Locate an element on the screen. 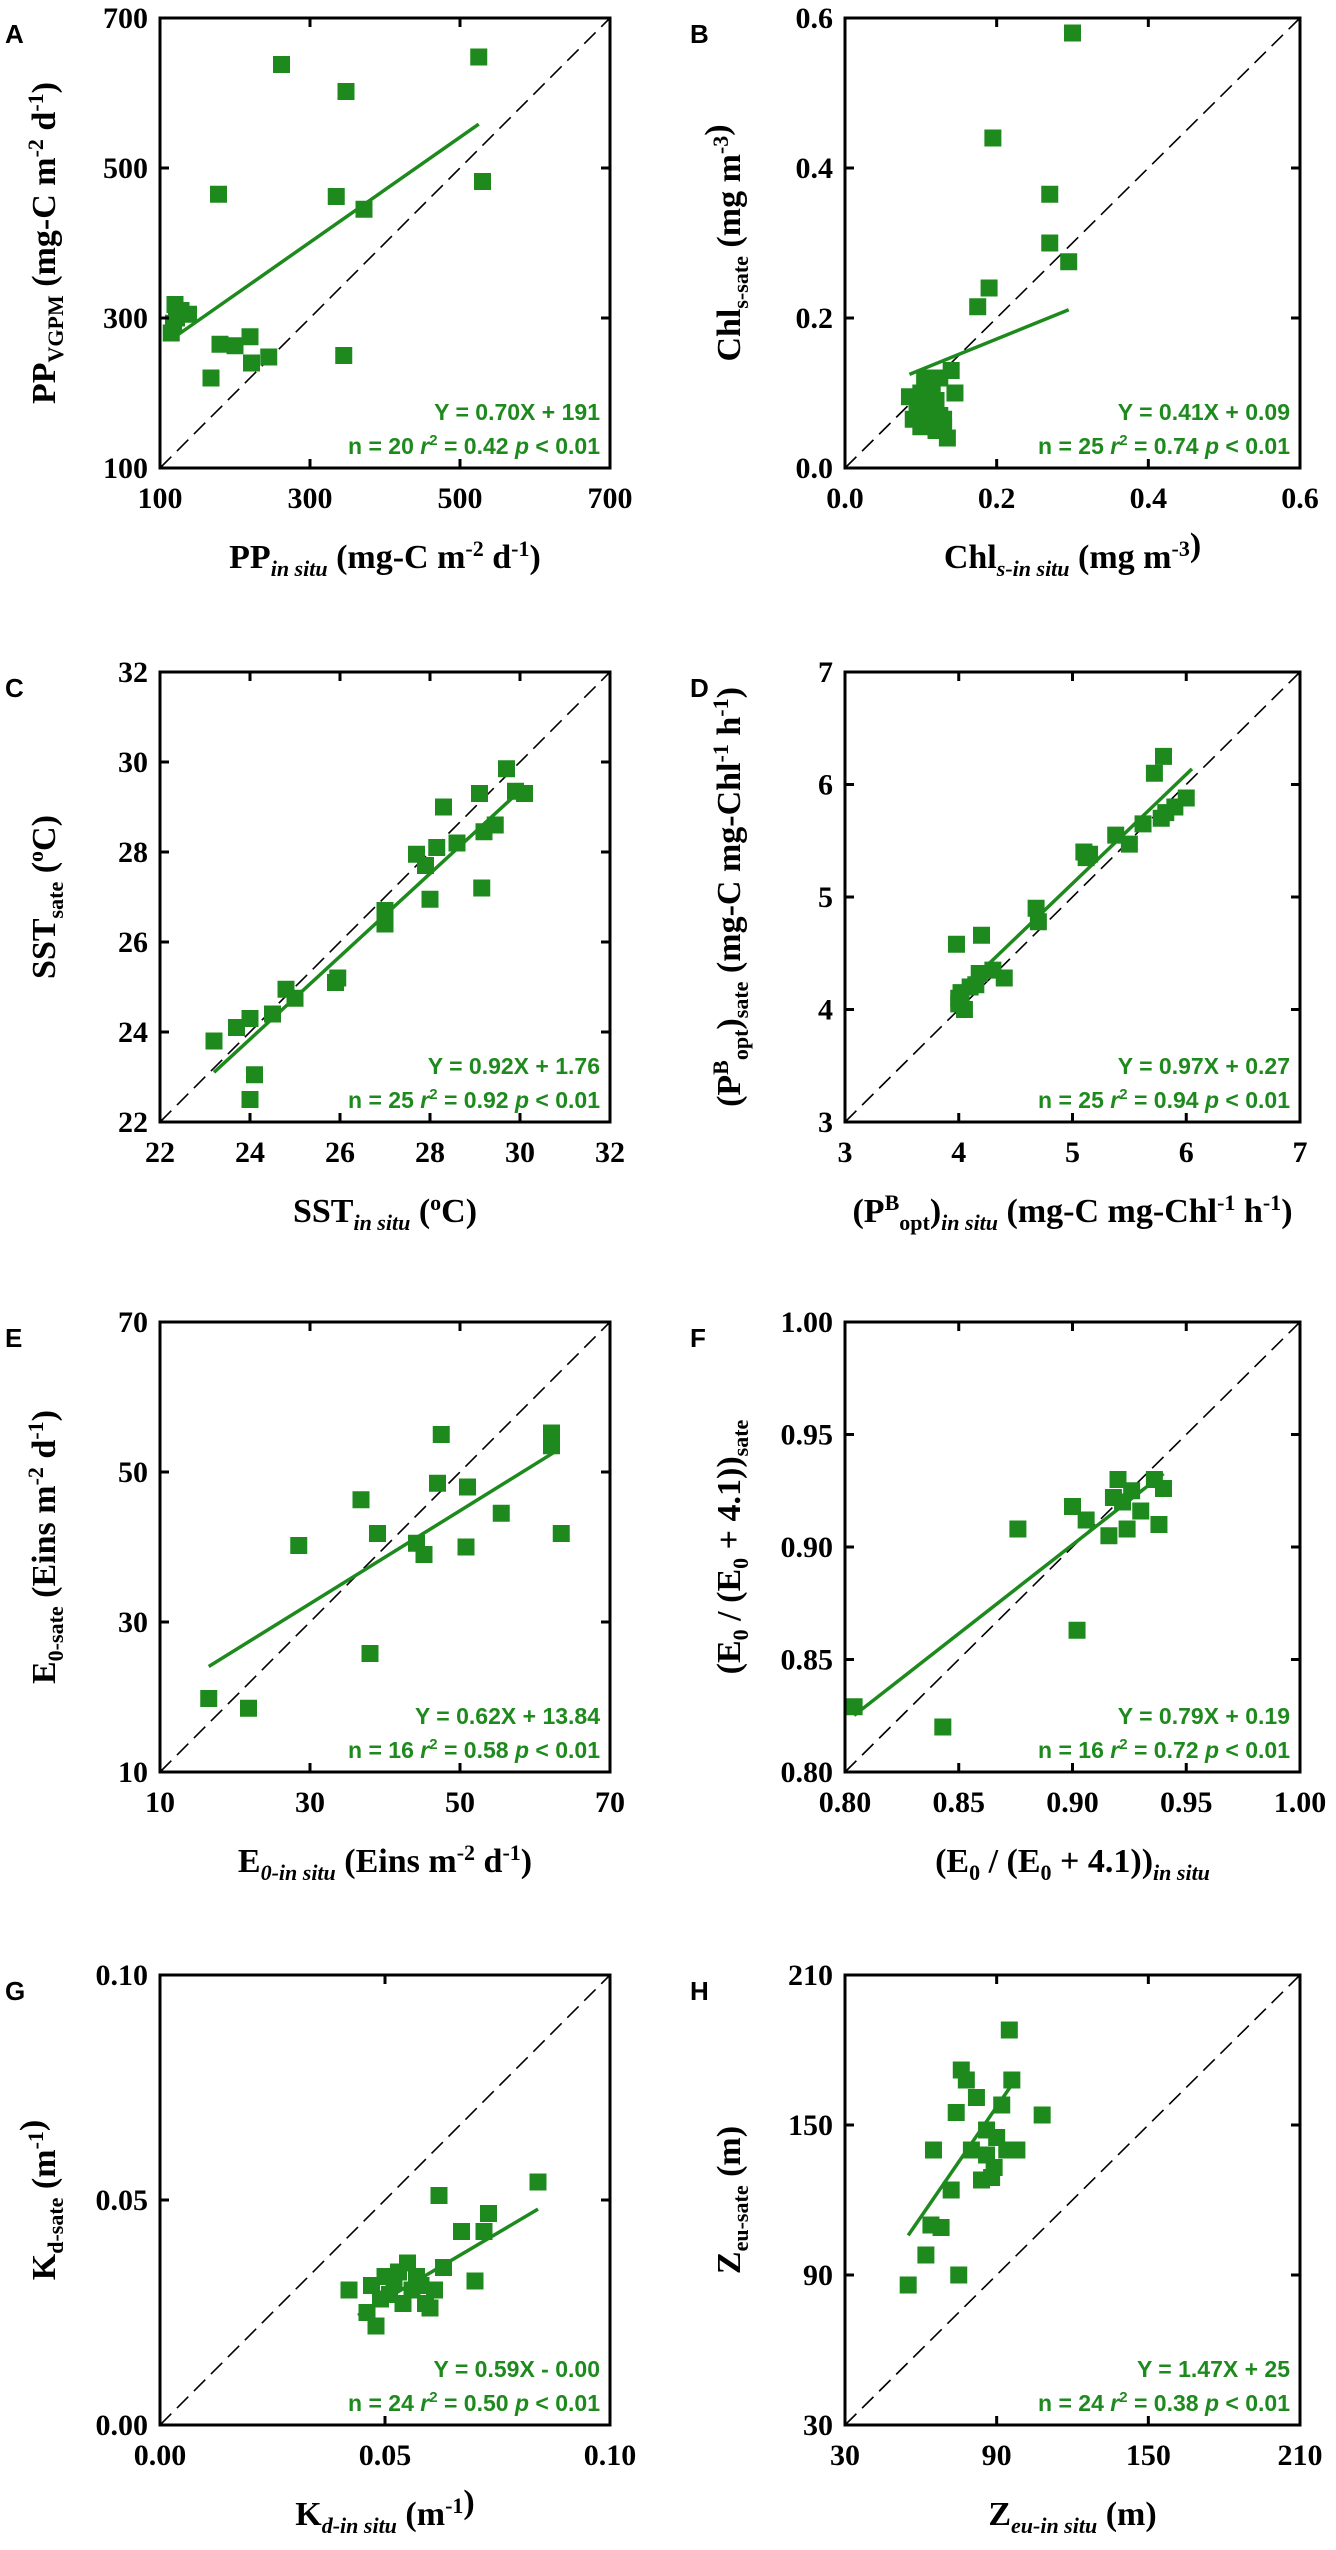 Image resolution: width=1336 pixels, height=2550 pixels. y-tick-label: 0.2 is located at coordinates (815, 318).